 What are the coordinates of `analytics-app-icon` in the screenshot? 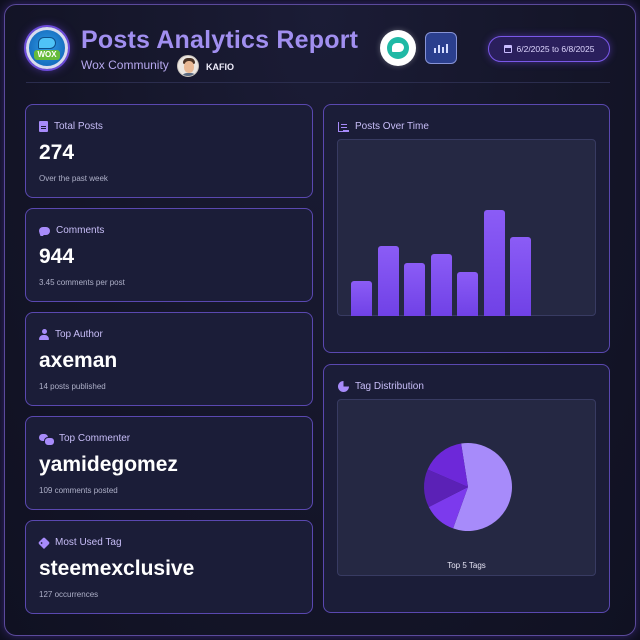 It's located at (441, 48).